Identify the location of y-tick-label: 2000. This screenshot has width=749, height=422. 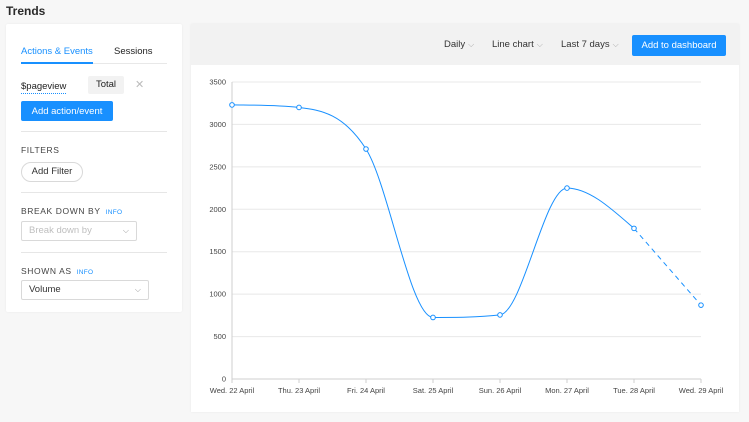
(217, 209).